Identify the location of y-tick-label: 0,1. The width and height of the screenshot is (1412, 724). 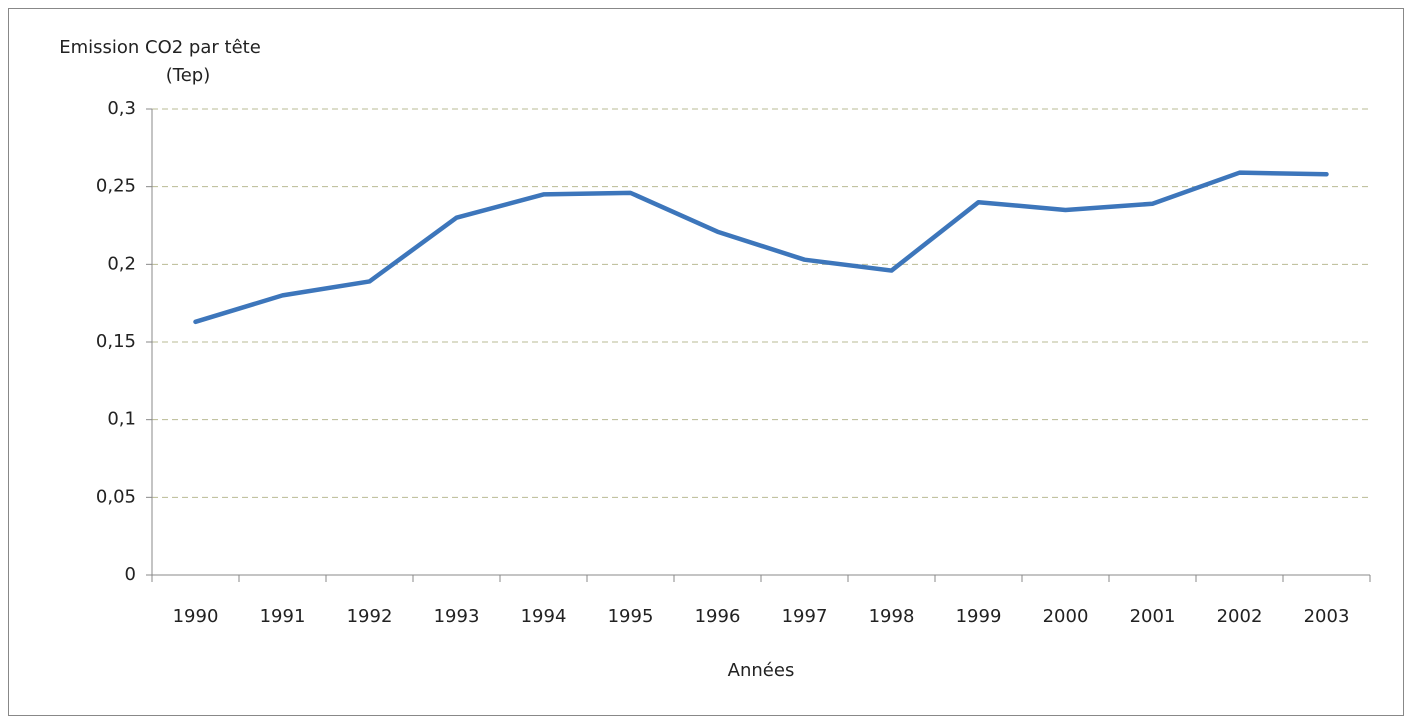
(121, 419).